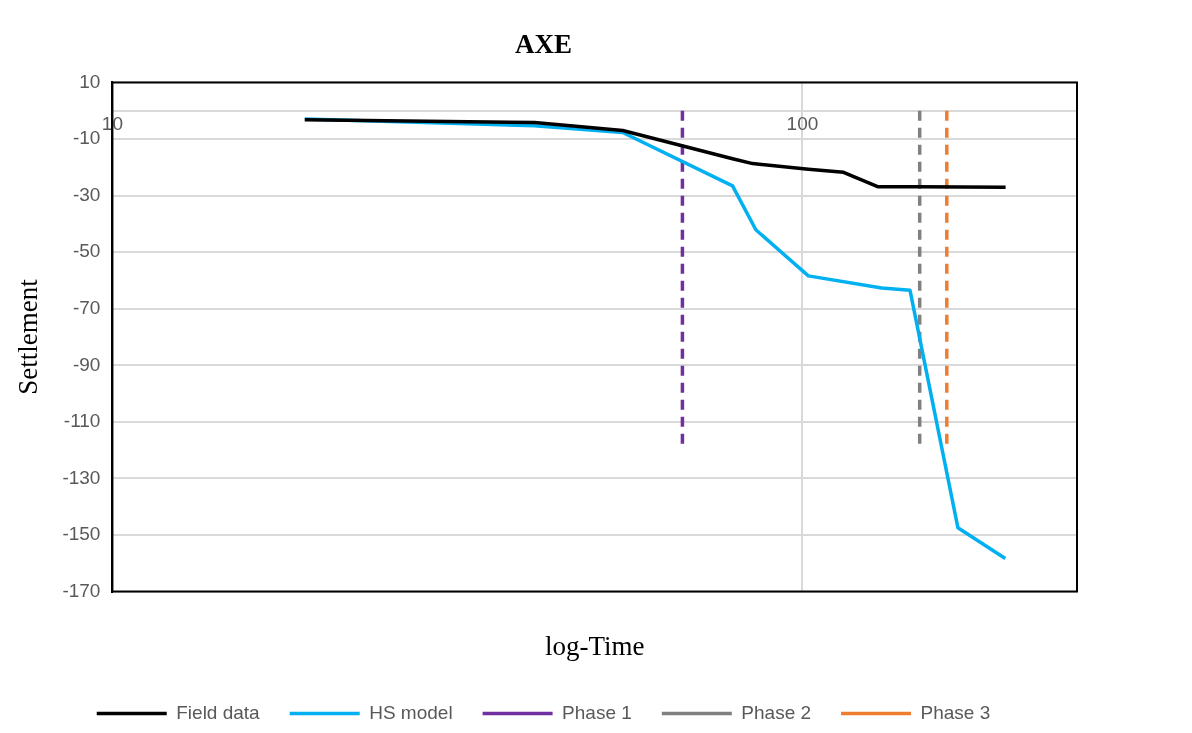 The image size is (1192, 733). I want to click on y-tick-label: -50, so click(86, 251).